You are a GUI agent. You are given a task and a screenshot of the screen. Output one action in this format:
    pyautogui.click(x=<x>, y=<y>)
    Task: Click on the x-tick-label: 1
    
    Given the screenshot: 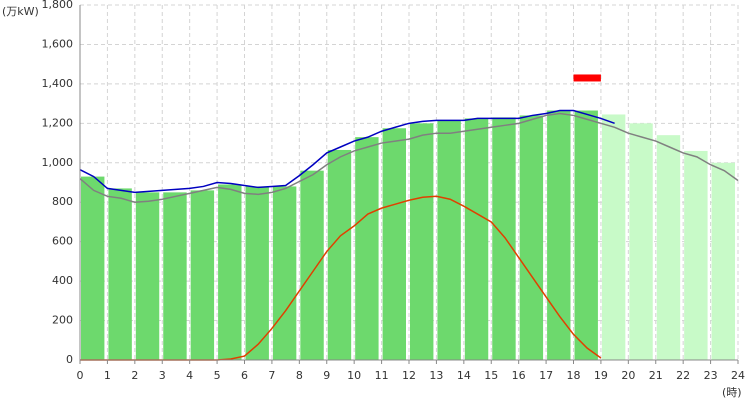 What is the action you would take?
    pyautogui.click(x=107, y=375)
    